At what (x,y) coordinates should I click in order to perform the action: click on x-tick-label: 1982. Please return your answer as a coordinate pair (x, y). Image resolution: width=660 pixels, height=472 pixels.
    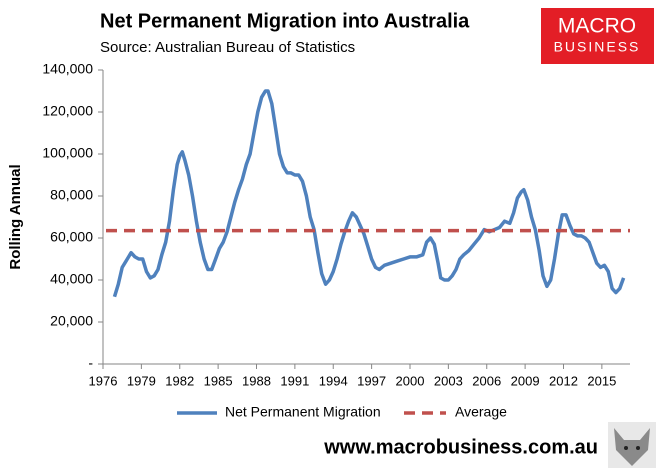
    Looking at the image, I should click on (179, 380).